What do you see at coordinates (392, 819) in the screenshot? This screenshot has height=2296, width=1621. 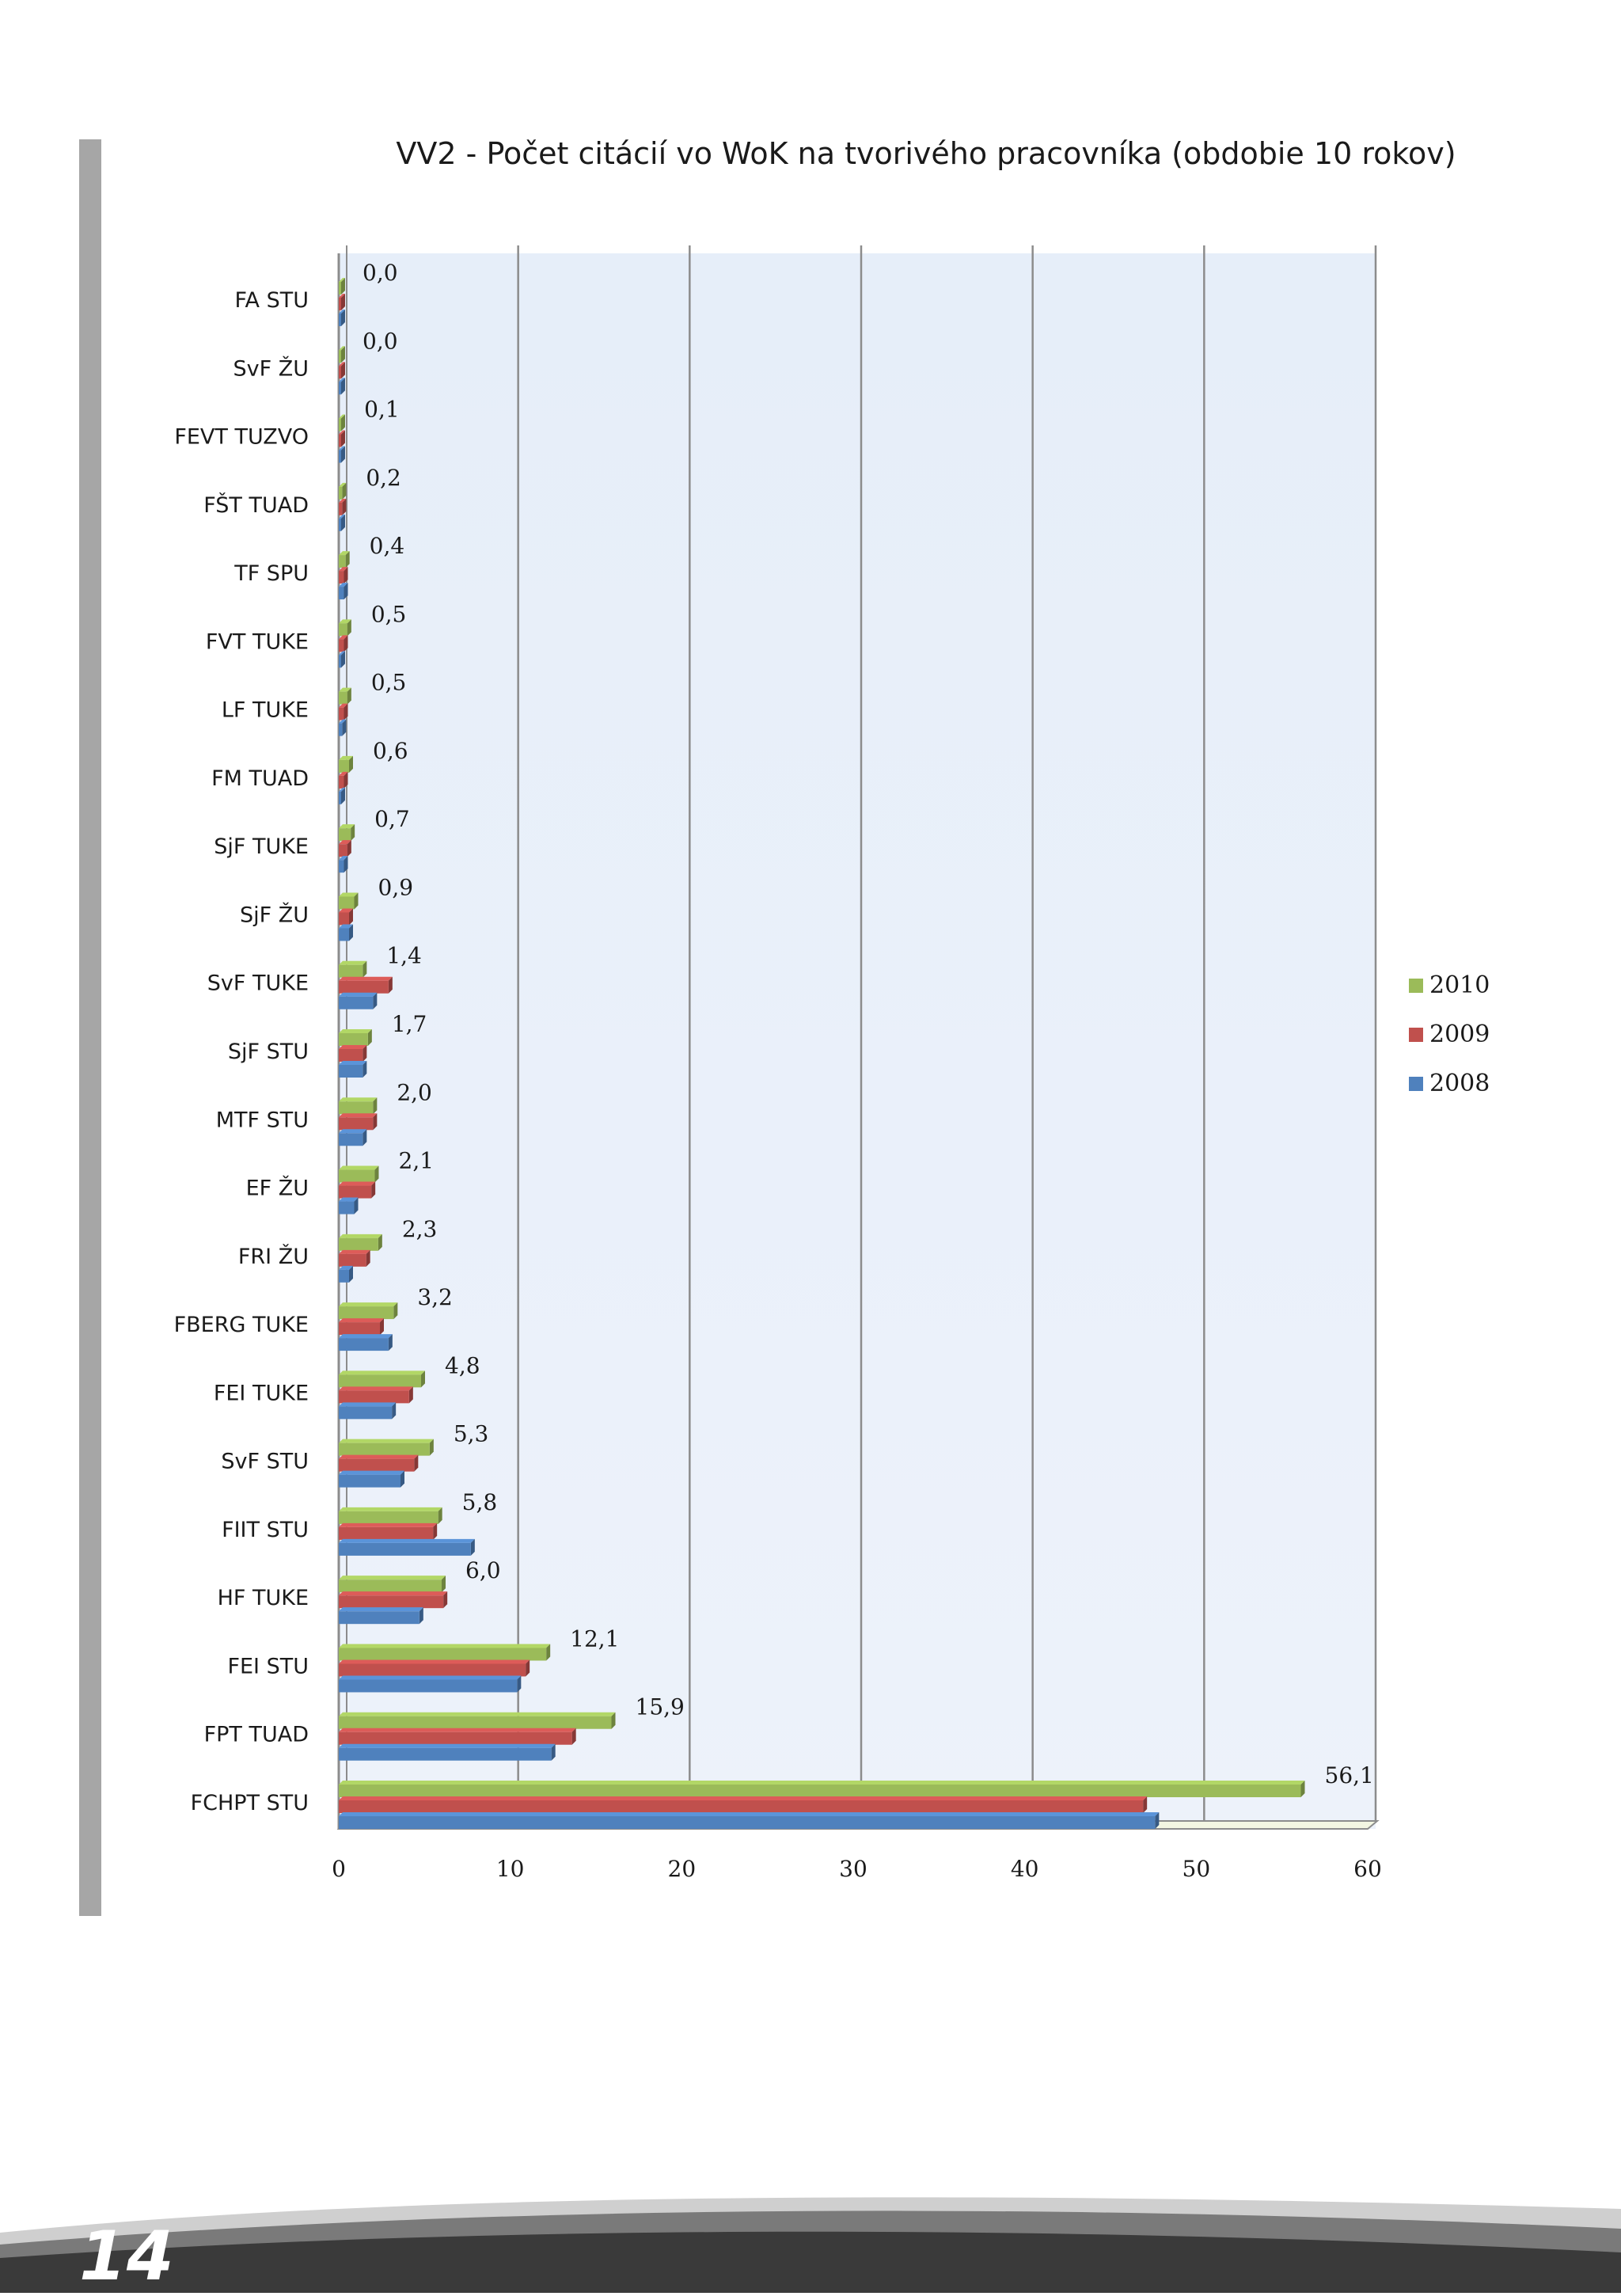 I see `data-label: 0,7` at bounding box center [392, 819].